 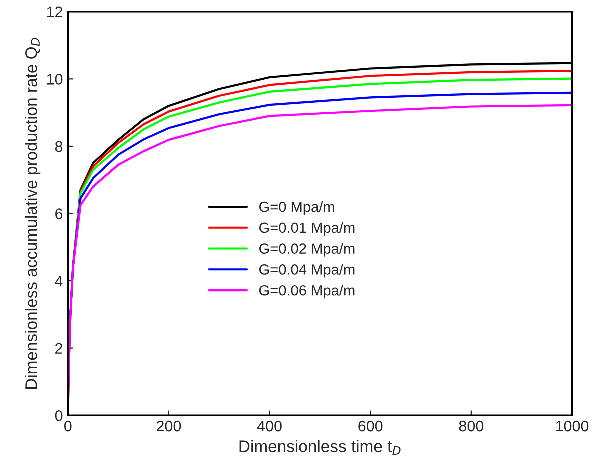 What do you see at coordinates (59, 281) in the screenshot?
I see `y-tick-label: 4` at bounding box center [59, 281].